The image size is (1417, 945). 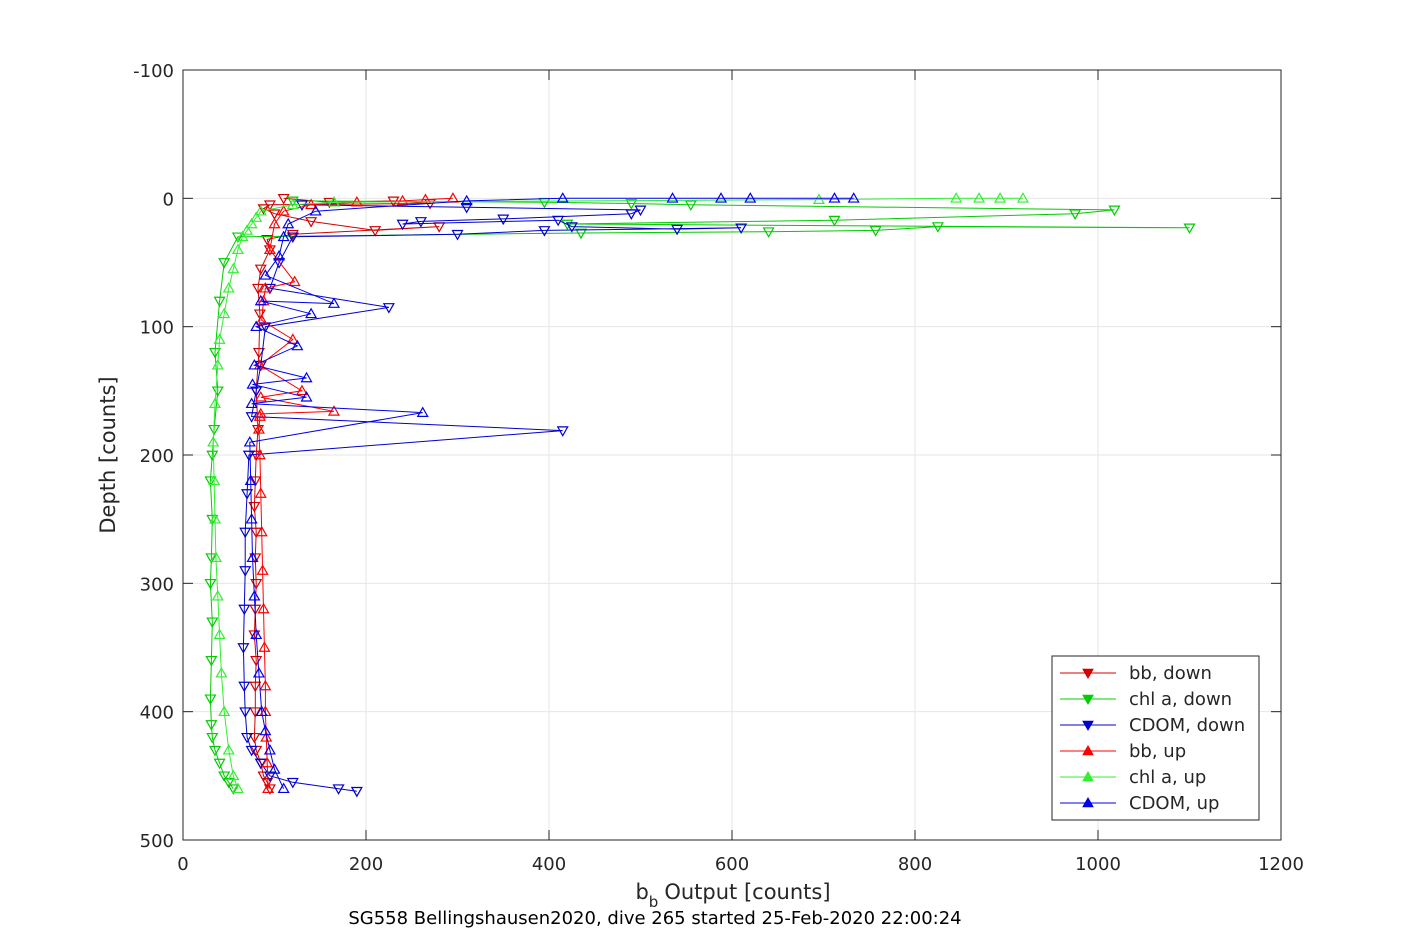 I want to click on legend-box, so click(x=1155, y=738).